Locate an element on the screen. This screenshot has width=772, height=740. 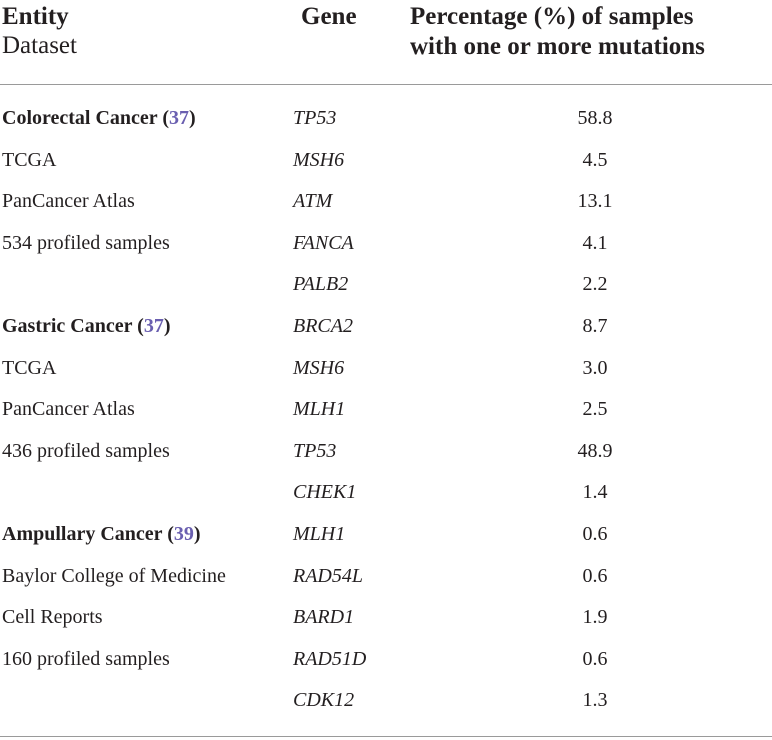
entity-name: Ampullary Cancer is located at coordinates (82, 534).